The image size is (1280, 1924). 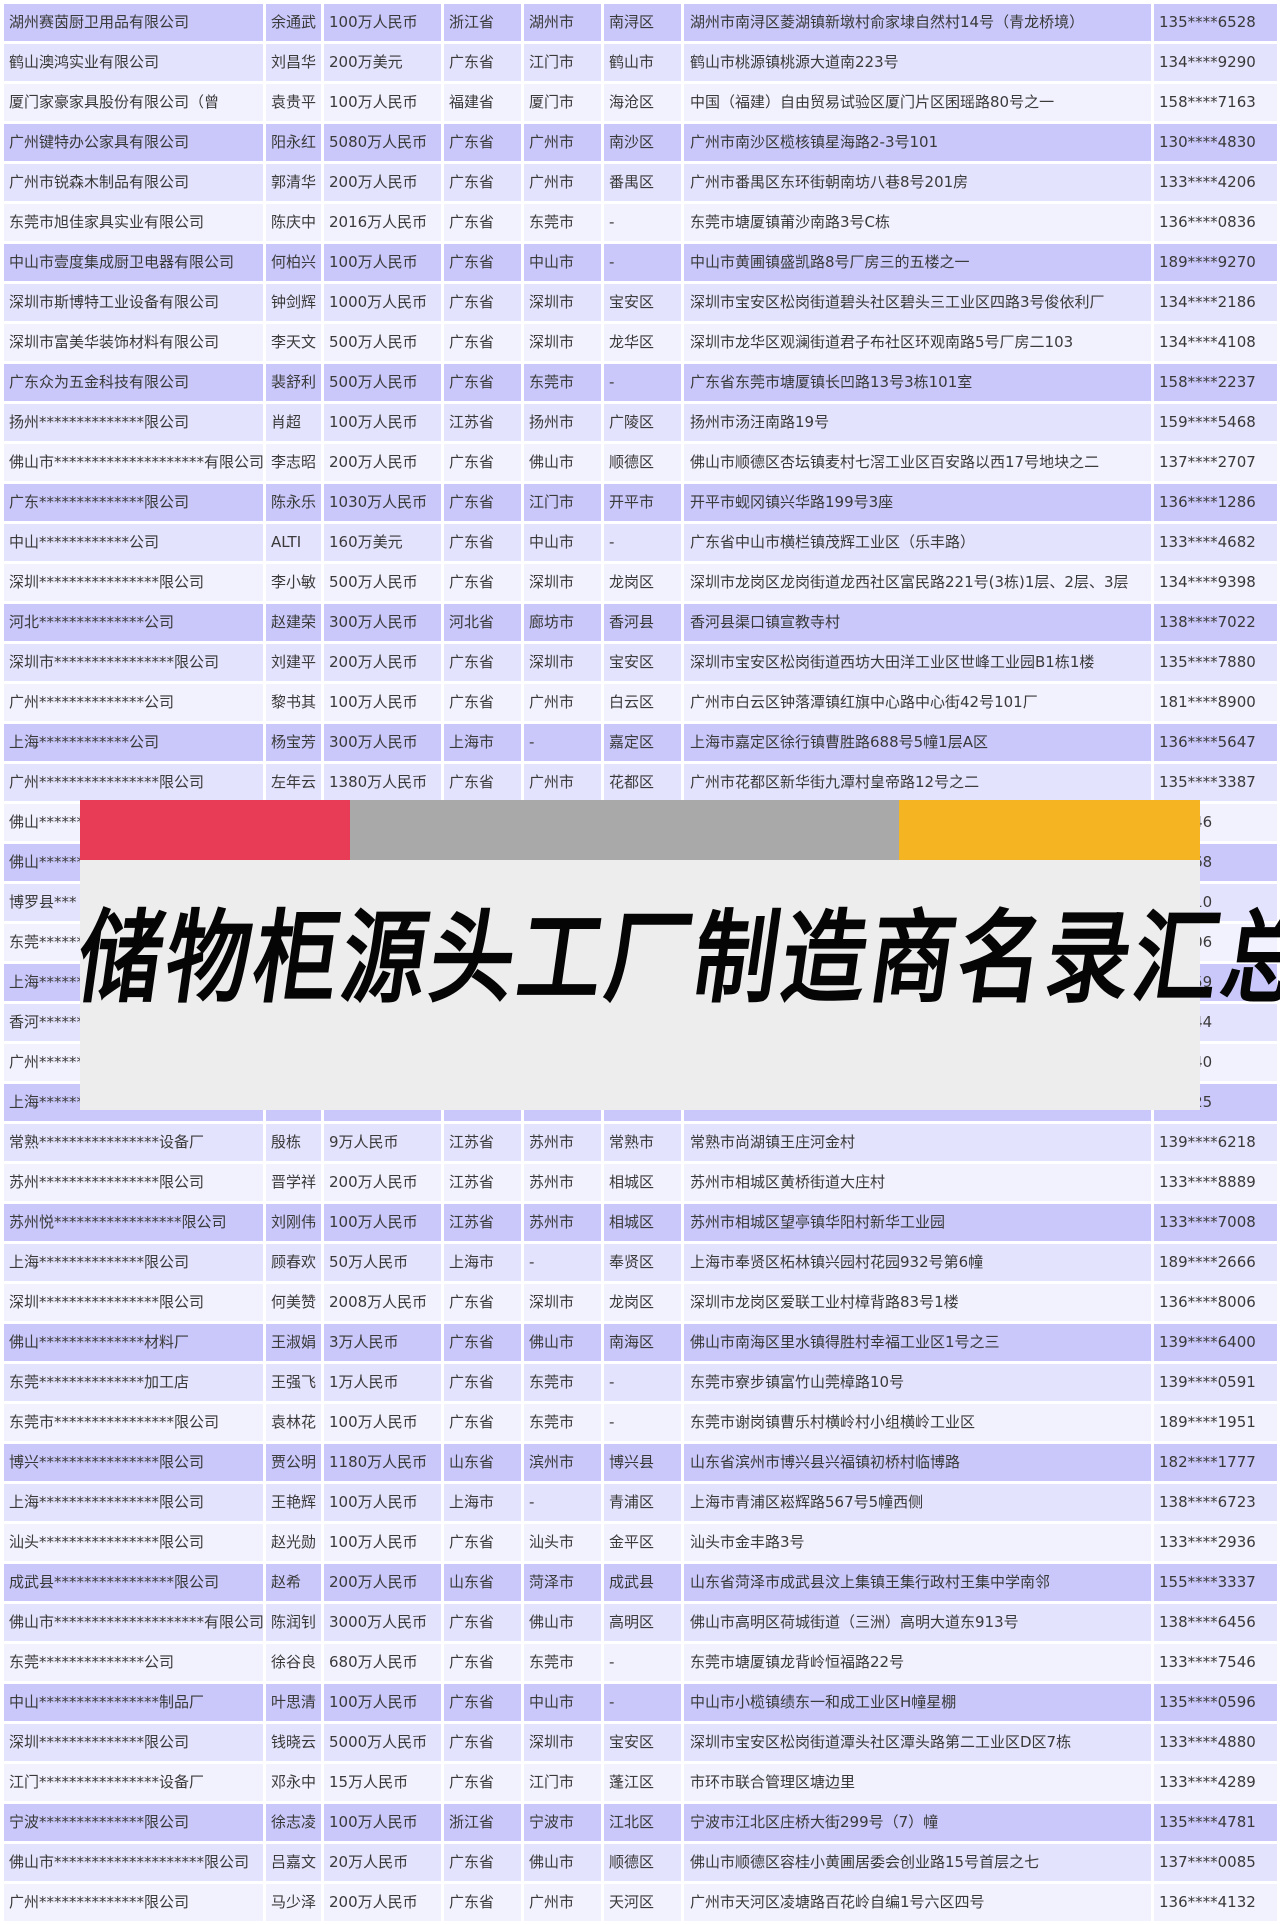 What do you see at coordinates (382, 1782) in the screenshot?
I see `cell-registered-capital: 15万人民币` at bounding box center [382, 1782].